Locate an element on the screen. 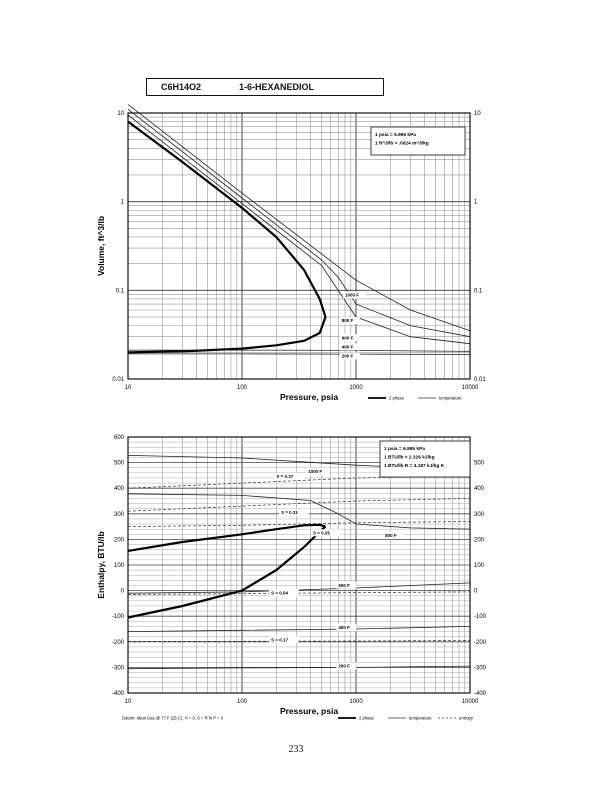  series-line-800-f is located at coordinates (299, 511).